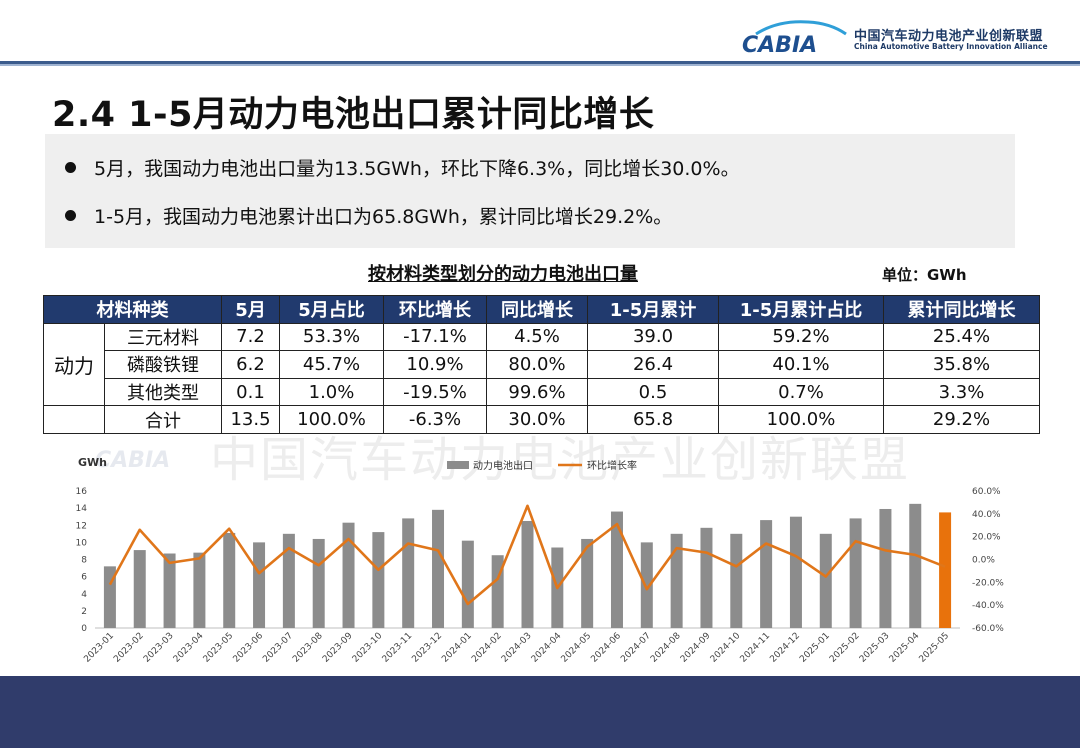  I want to click on table-cell: 25.4%, so click(961, 337).